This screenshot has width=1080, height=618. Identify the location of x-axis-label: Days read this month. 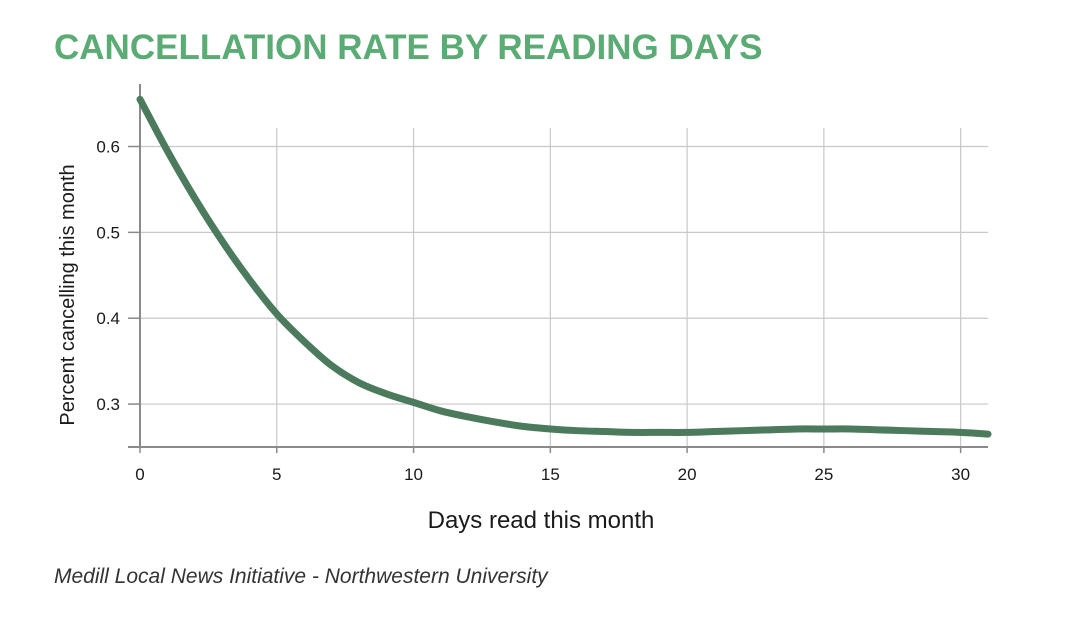
(541, 520).